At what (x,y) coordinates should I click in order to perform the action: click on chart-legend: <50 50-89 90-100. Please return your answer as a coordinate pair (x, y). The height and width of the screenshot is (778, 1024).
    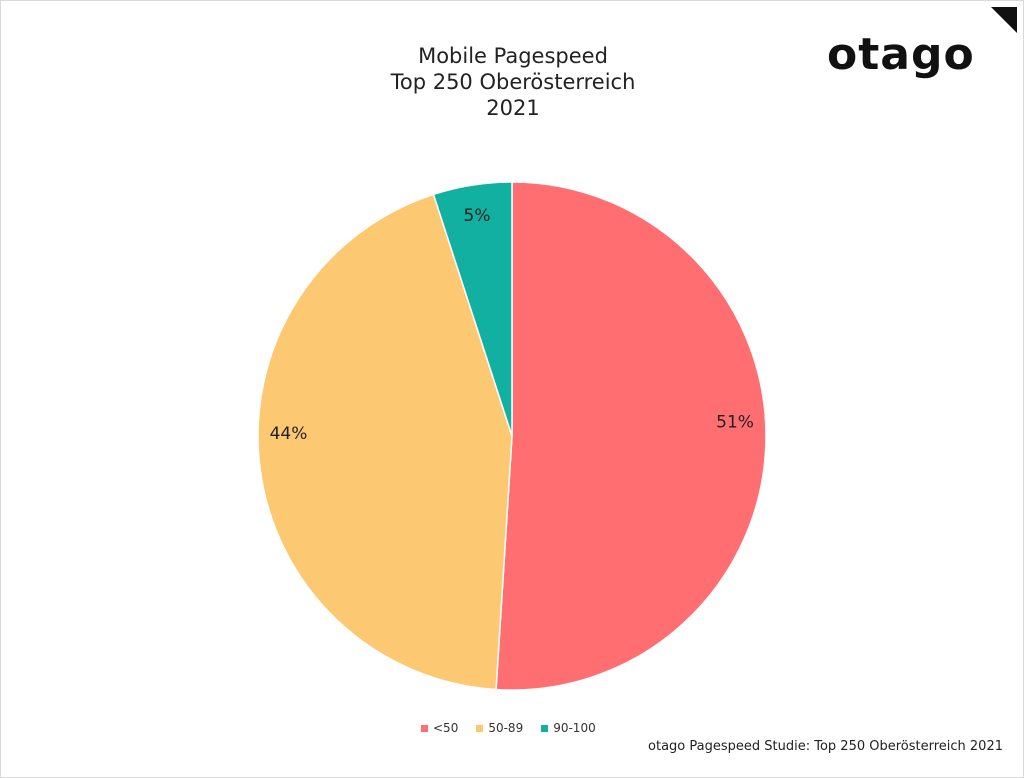
    Looking at the image, I should click on (508, 728).